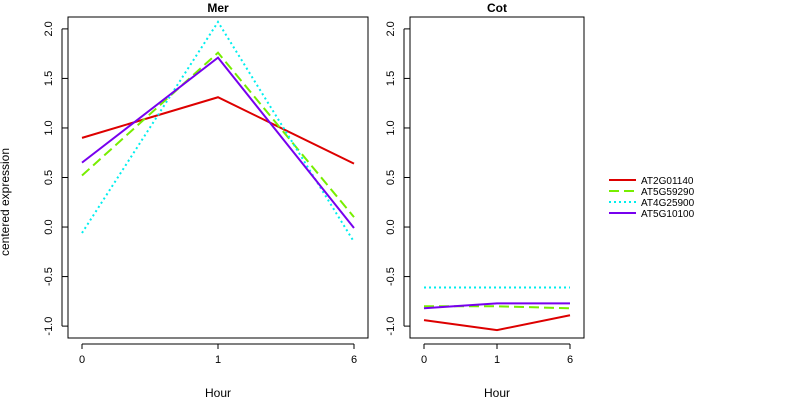  Describe the element at coordinates (497, 8) in the screenshot. I see `panel-title: Cot` at that location.